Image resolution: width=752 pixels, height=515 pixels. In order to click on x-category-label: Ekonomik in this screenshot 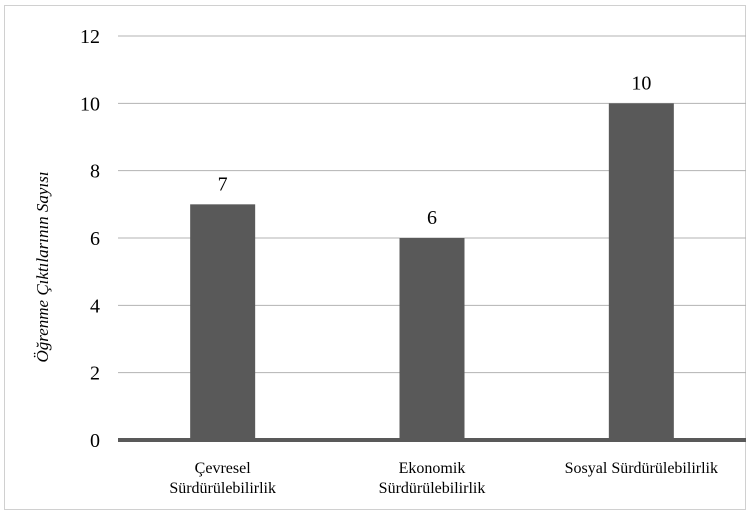, I will do `click(432, 468)`.